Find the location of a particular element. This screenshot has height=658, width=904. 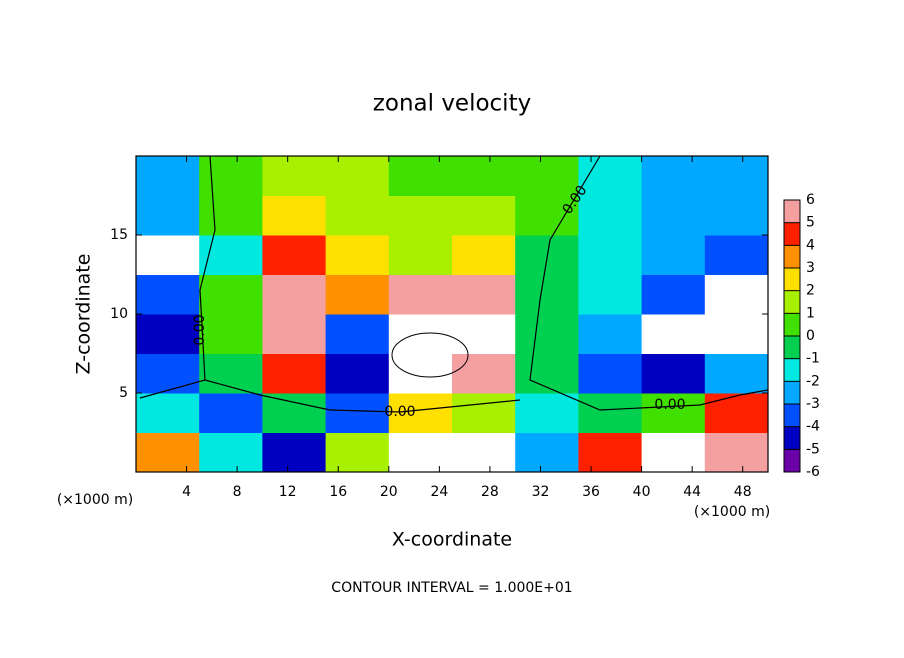

colorbar-tick-label: 3 is located at coordinates (810, 268).